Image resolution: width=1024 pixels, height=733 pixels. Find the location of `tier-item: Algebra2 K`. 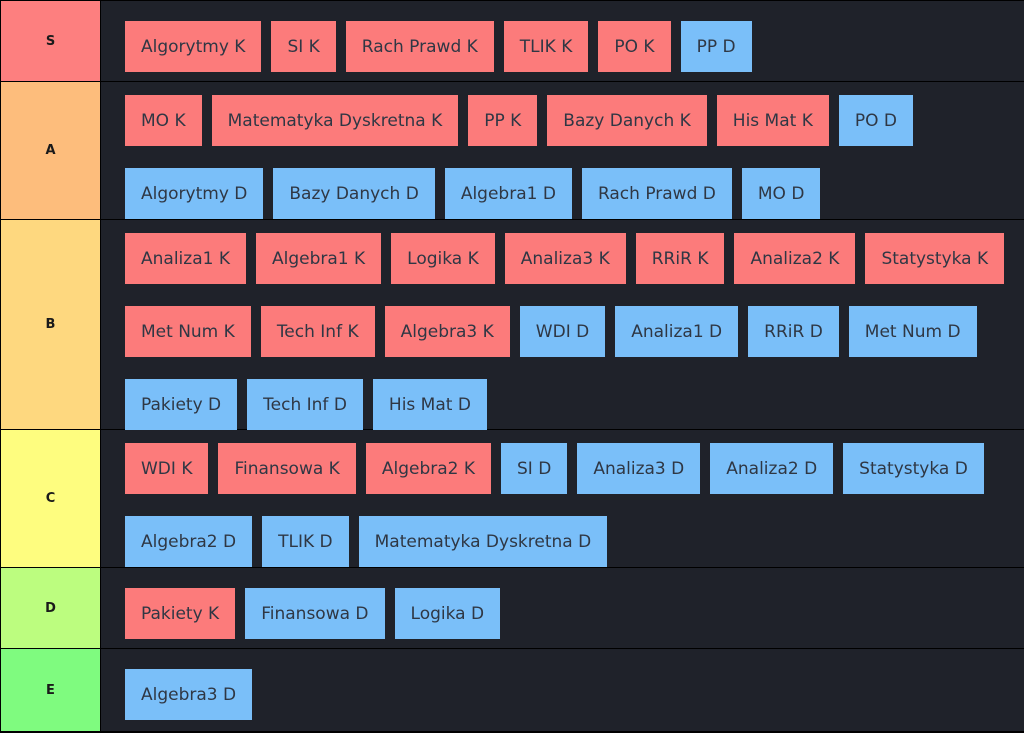

tier-item: Algebra2 K is located at coordinates (428, 468).